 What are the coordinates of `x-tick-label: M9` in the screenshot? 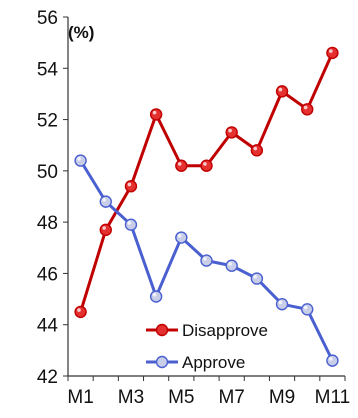 It's located at (282, 397).